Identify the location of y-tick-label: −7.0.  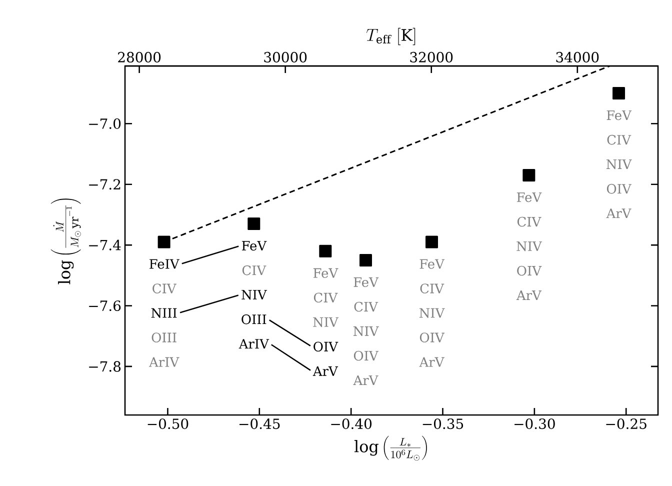
(105, 123).